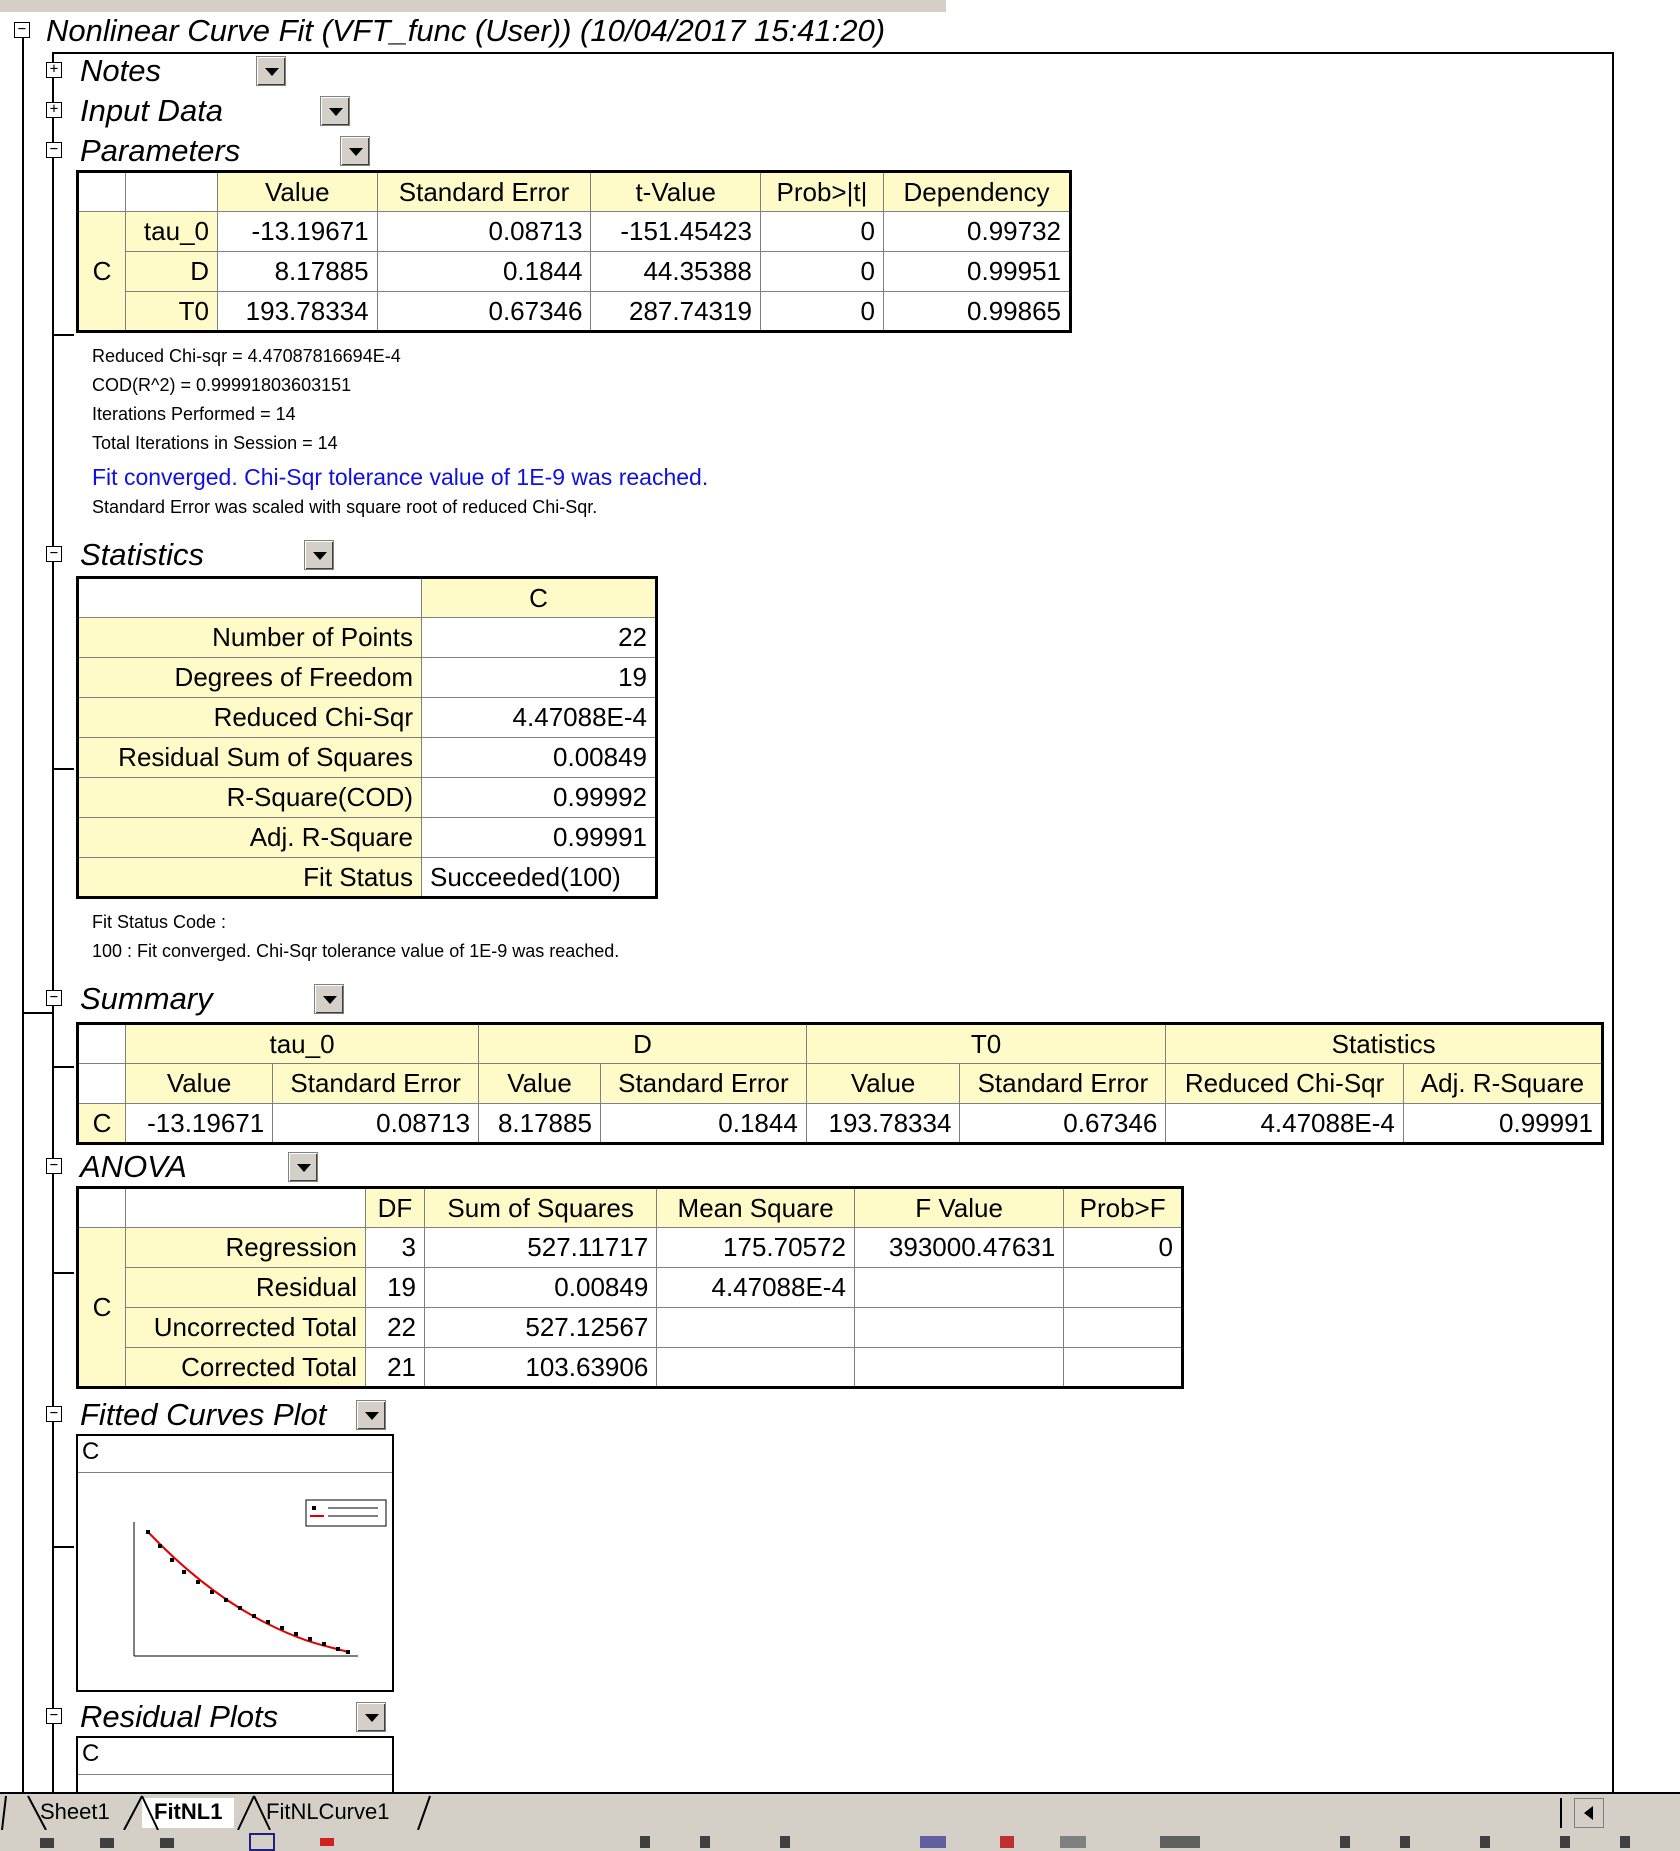 The width and height of the screenshot is (1680, 1851). I want to click on param-cell: 193.78334, so click(297, 311).